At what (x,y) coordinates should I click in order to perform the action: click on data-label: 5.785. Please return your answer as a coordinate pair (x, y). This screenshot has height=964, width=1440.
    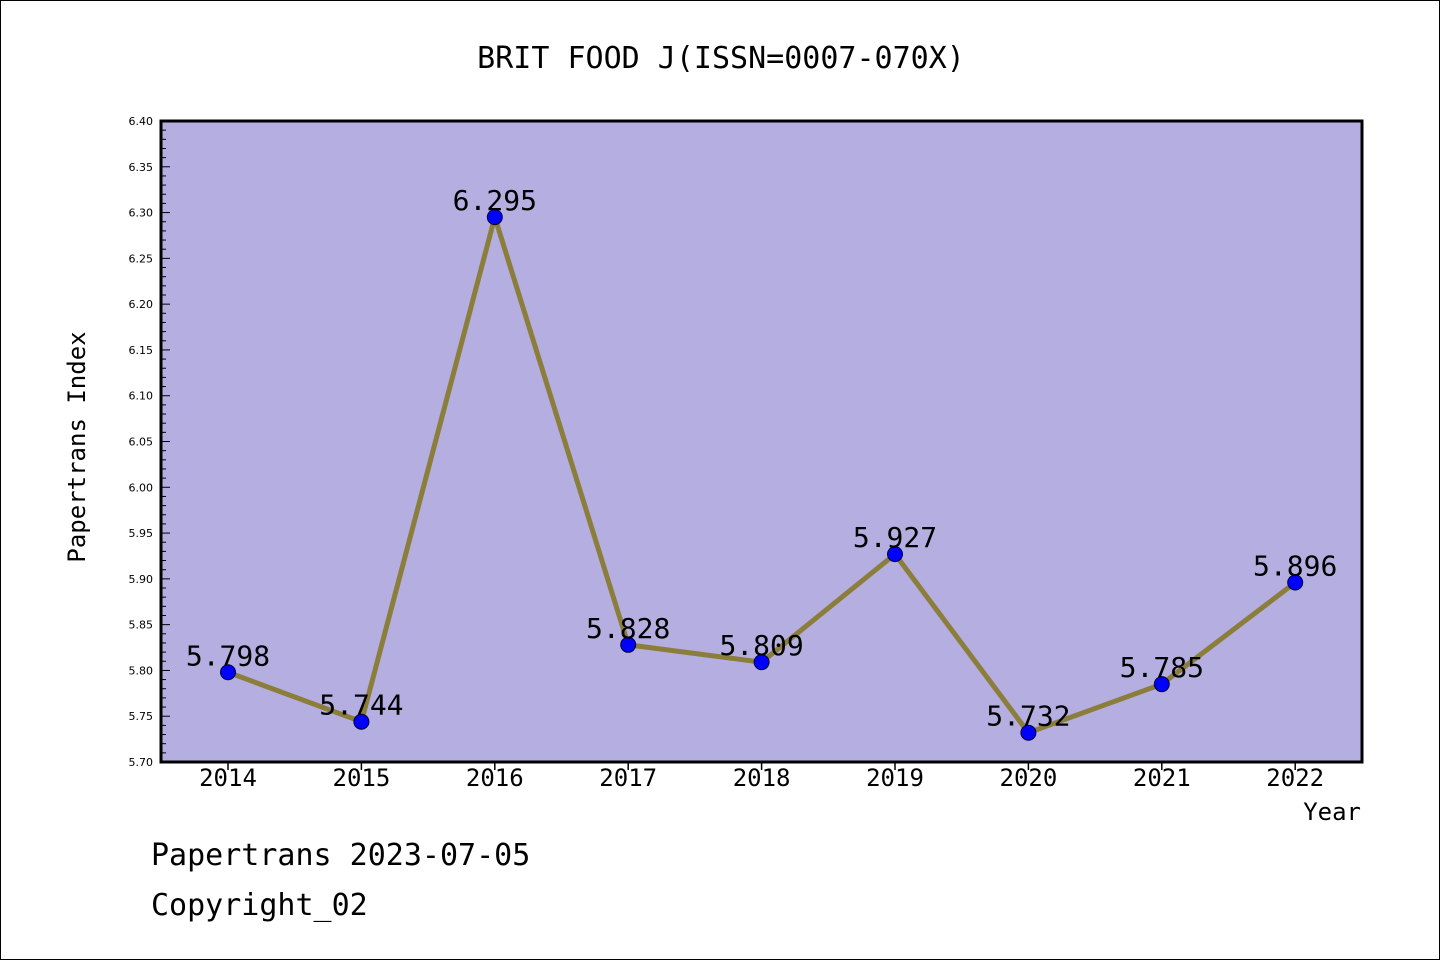
    Looking at the image, I should click on (1162, 667).